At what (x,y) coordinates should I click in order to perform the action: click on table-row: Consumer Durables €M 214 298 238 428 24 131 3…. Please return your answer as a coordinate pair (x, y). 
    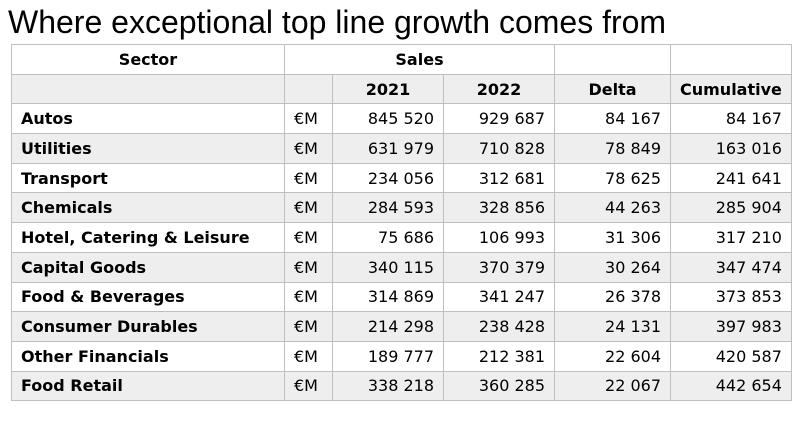
    Looking at the image, I should click on (401, 326).